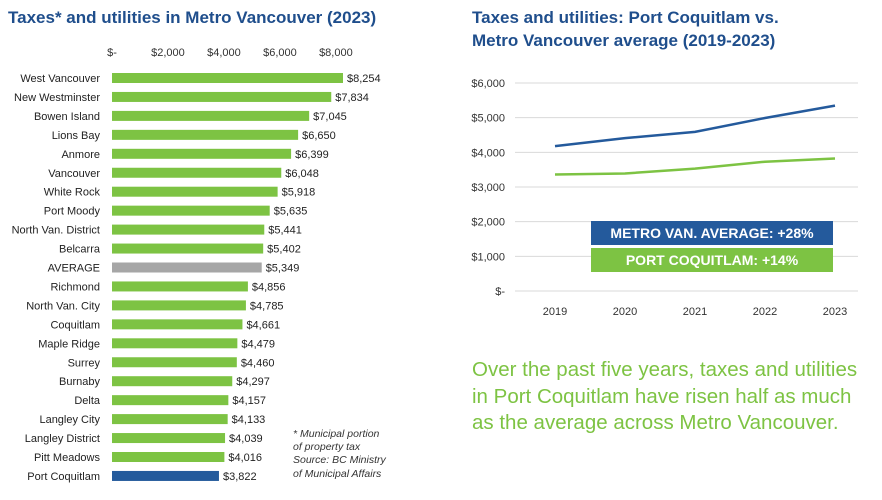  What do you see at coordinates (624, 40) in the screenshot?
I see `line-chart-title-line2: Metro Vancouver average (2019-2023)` at bounding box center [624, 40].